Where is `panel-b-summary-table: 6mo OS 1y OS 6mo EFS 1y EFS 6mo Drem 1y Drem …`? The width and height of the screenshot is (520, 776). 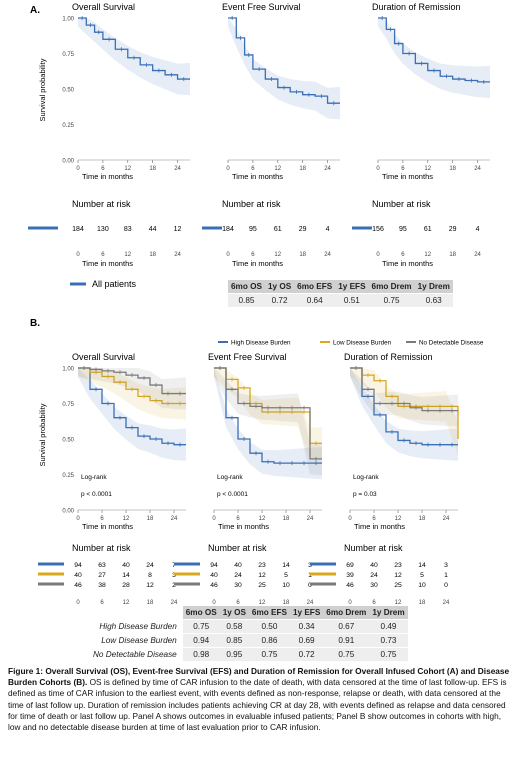 panel-b-summary-table: 6mo OS 1y OS 6mo EFS 1y EFS 6mo Drem 1y Drem … is located at coordinates (249, 633).